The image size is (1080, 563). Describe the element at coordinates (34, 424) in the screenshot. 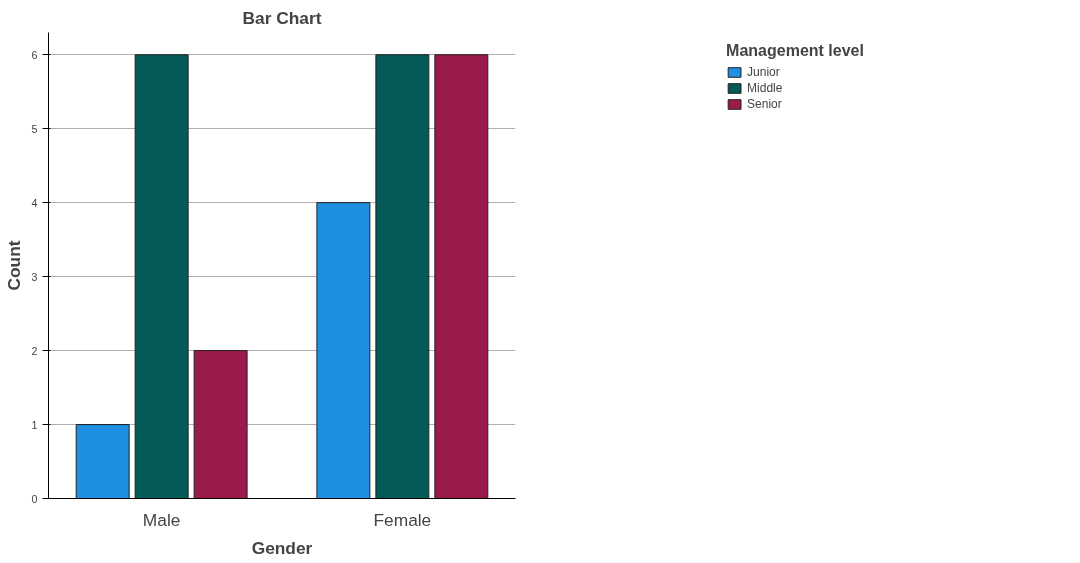

I see `y-tick-label: 1` at that location.